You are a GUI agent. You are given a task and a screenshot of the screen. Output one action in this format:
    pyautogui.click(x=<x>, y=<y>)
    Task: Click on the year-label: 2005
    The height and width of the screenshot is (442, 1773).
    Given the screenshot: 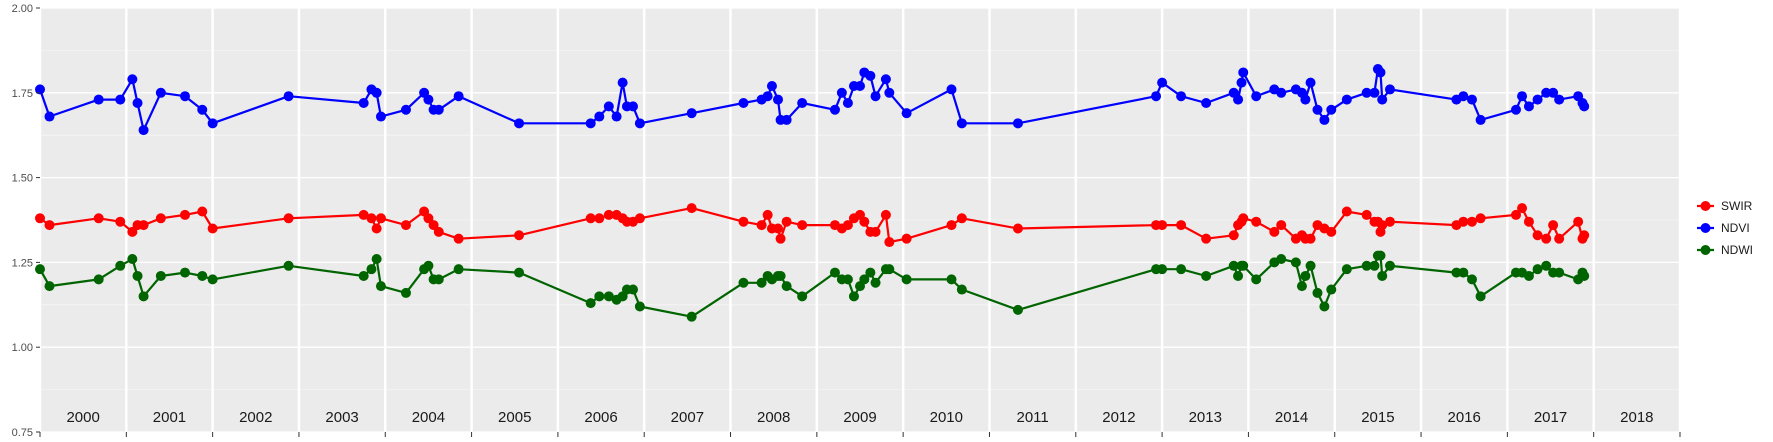 What is the action you would take?
    pyautogui.click(x=514, y=417)
    